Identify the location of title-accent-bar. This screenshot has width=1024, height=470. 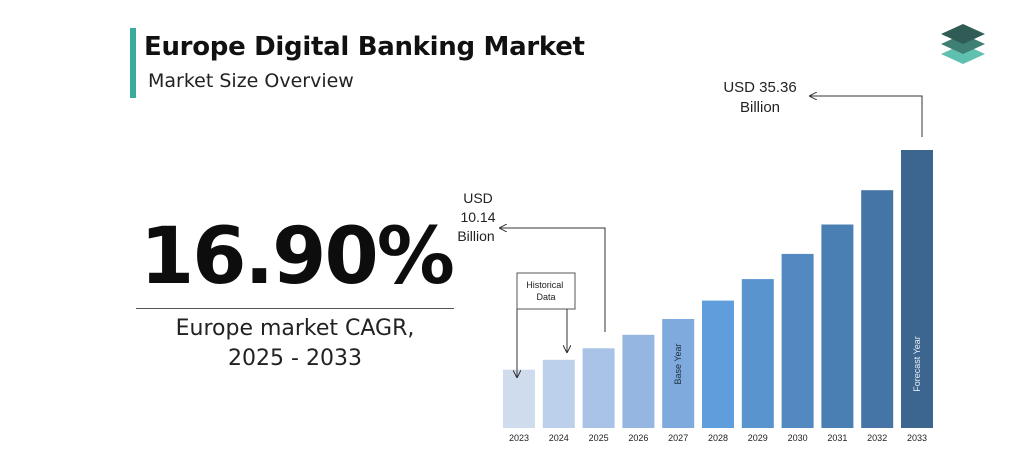
(133, 63).